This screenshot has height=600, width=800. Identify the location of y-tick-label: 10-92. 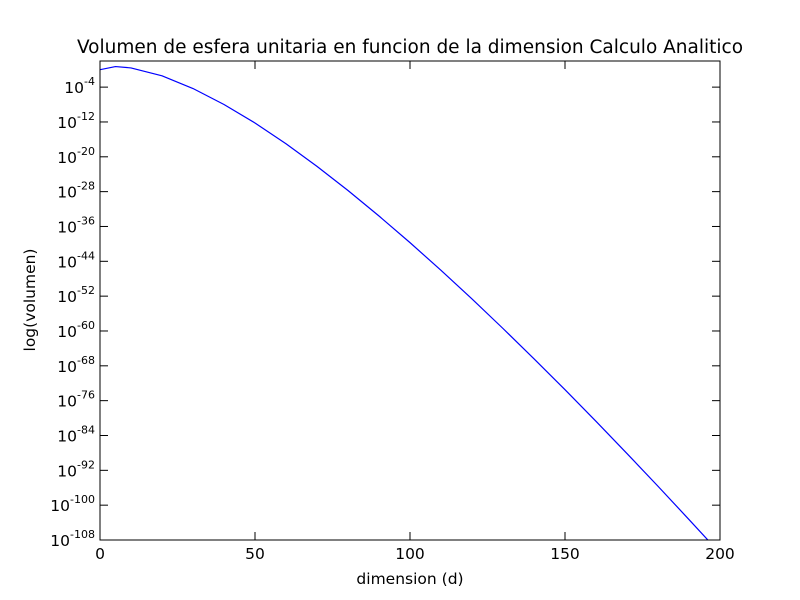
(76, 469).